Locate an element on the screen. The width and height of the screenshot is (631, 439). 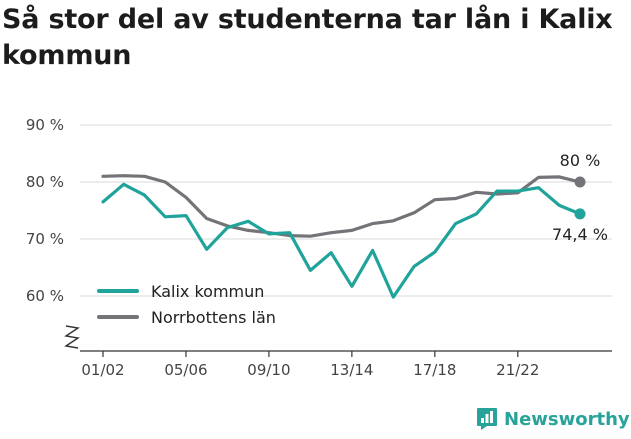
legend: Kalix kommun Norrbottens län is located at coordinates (186, 304).